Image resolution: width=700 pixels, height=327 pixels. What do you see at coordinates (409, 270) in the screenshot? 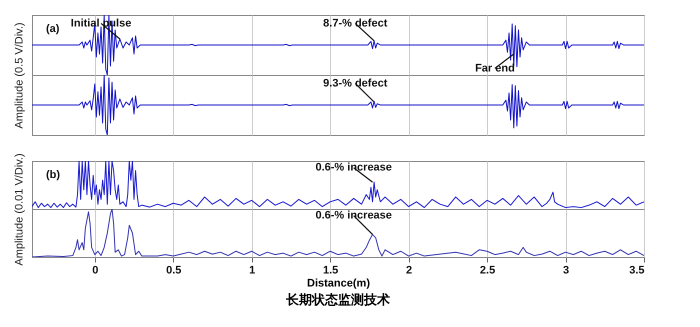
I see `x-tick-label: 2` at bounding box center [409, 270].